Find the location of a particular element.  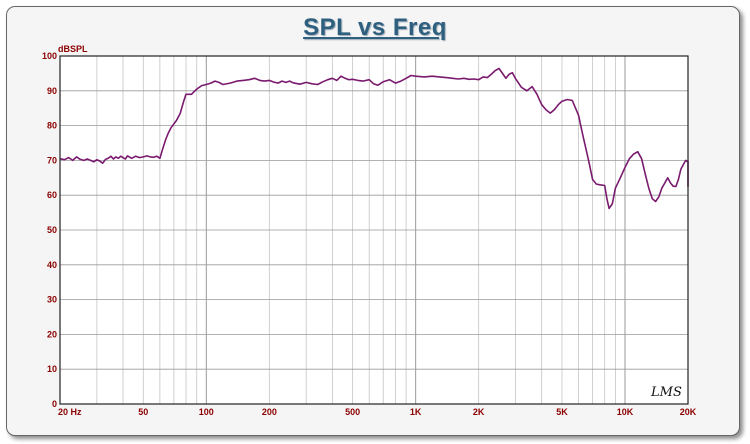

x-tick-label: 5K is located at coordinates (562, 412).